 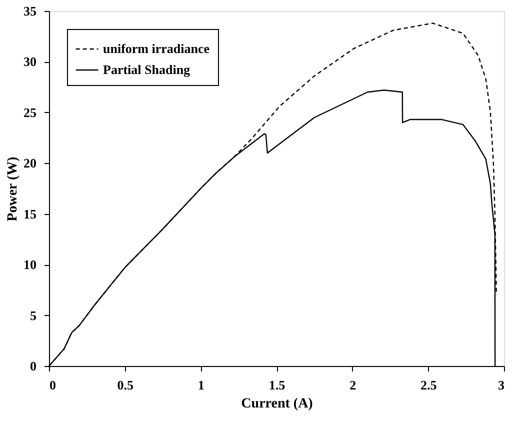 What do you see at coordinates (429, 385) in the screenshot?
I see `x-tick-label: 2.5` at bounding box center [429, 385].